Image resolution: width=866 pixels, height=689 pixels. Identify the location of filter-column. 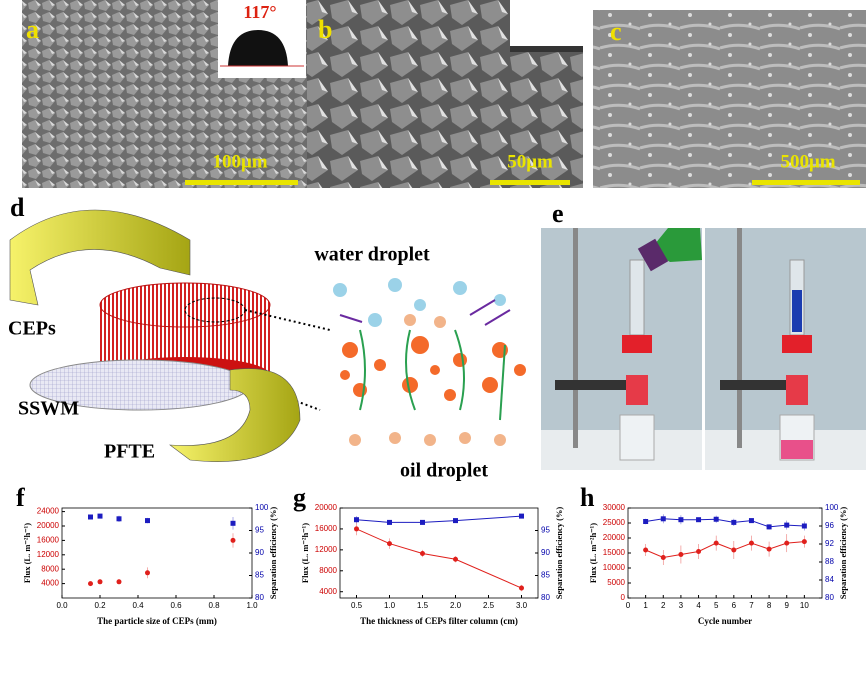
(797, 390).